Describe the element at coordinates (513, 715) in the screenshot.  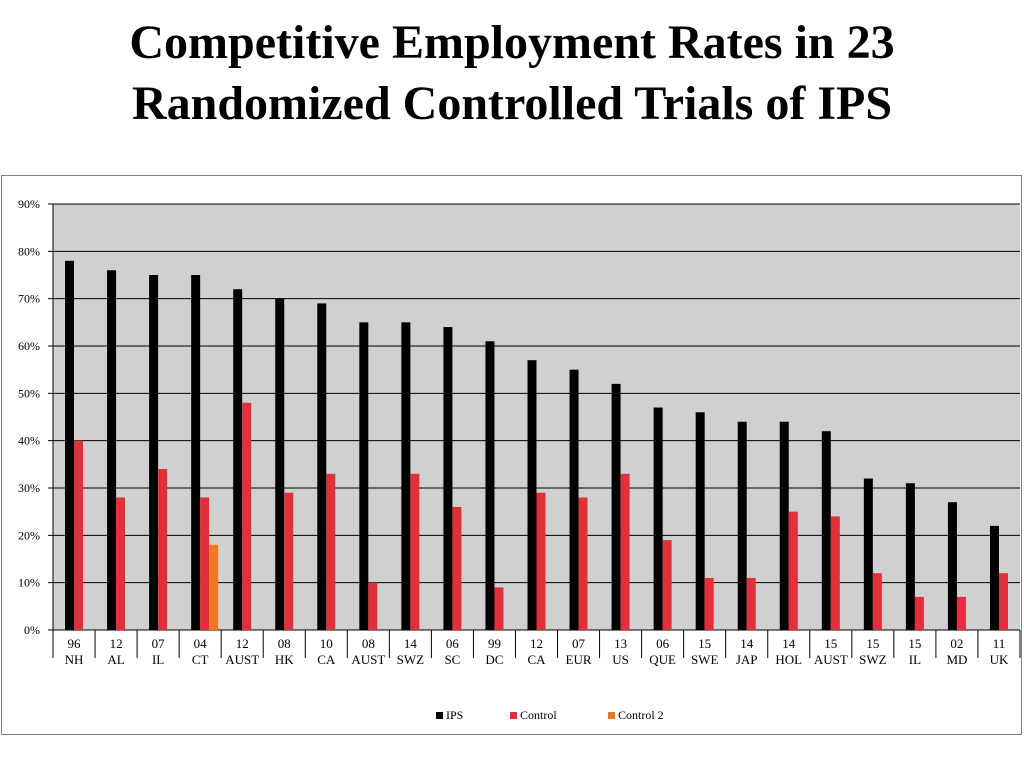
I see `legend-swatch-control` at that location.